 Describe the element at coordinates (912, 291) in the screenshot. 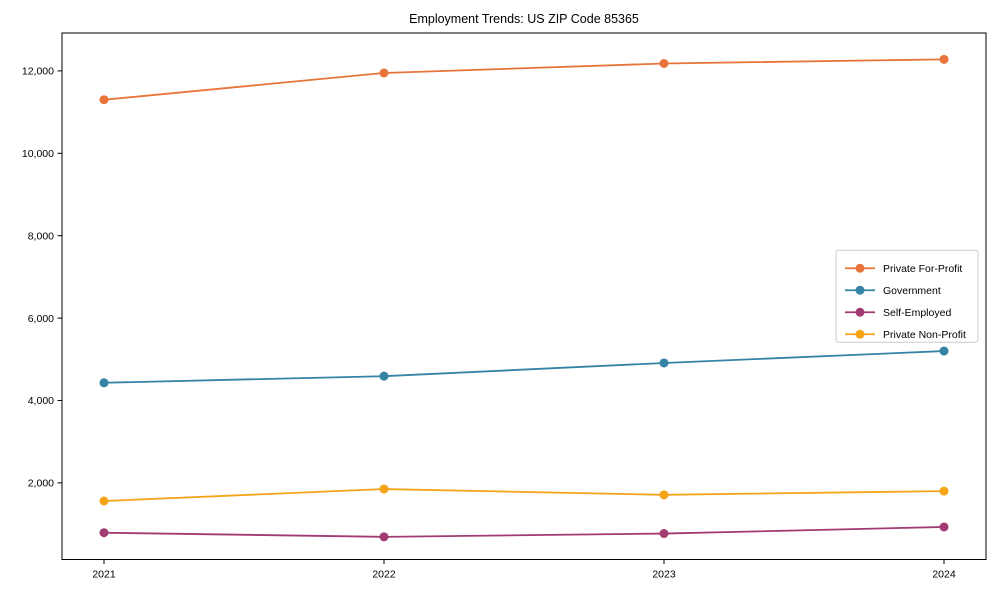

I see `legend-label: Government` at that location.